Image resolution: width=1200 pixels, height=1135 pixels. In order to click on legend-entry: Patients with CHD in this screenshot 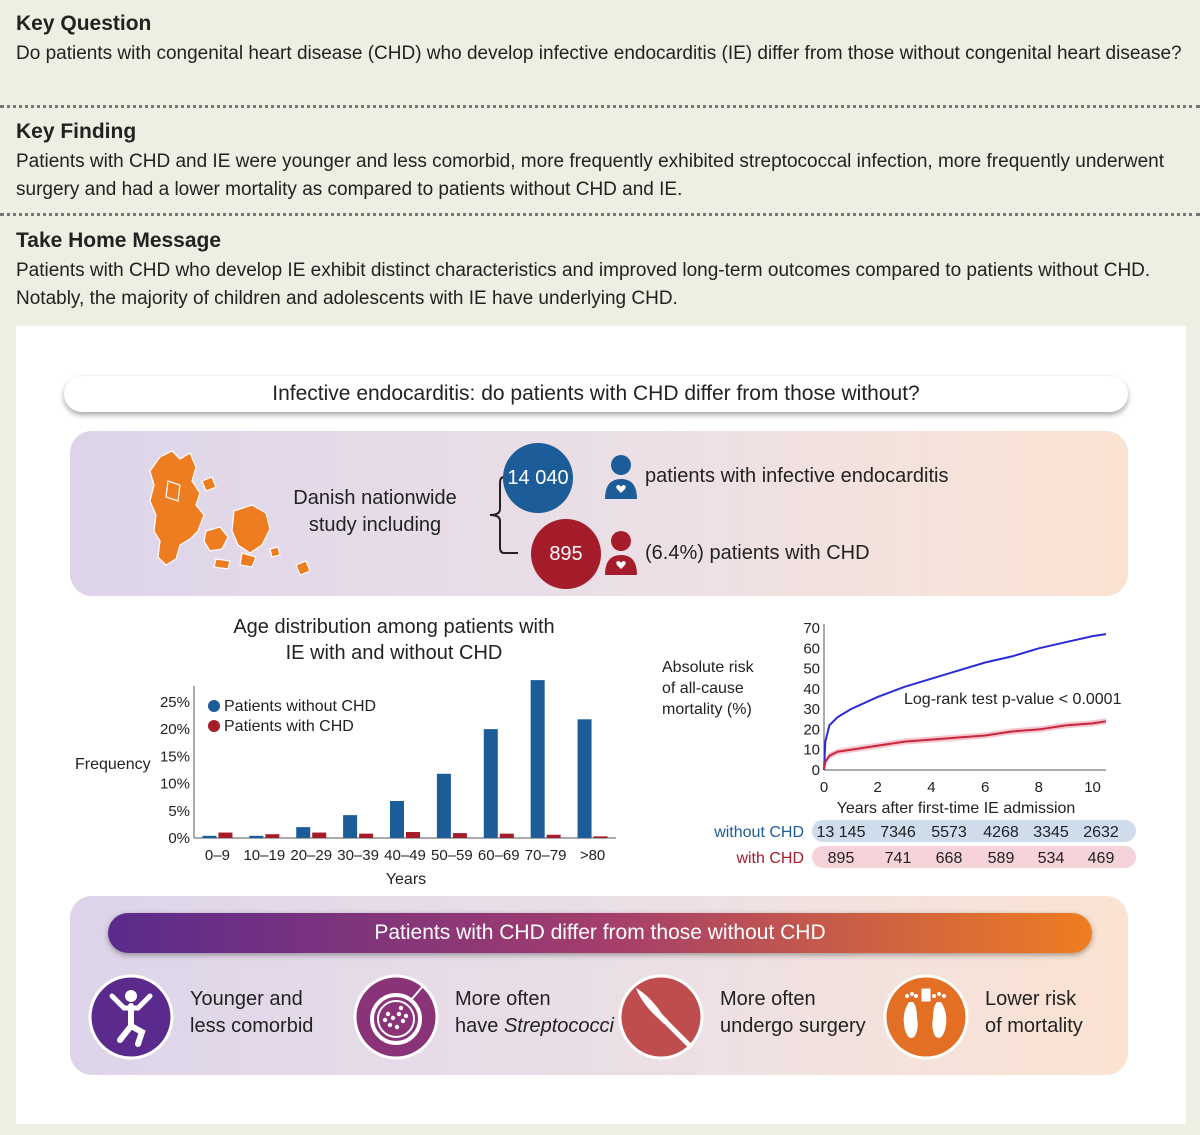, I will do `click(289, 726)`.